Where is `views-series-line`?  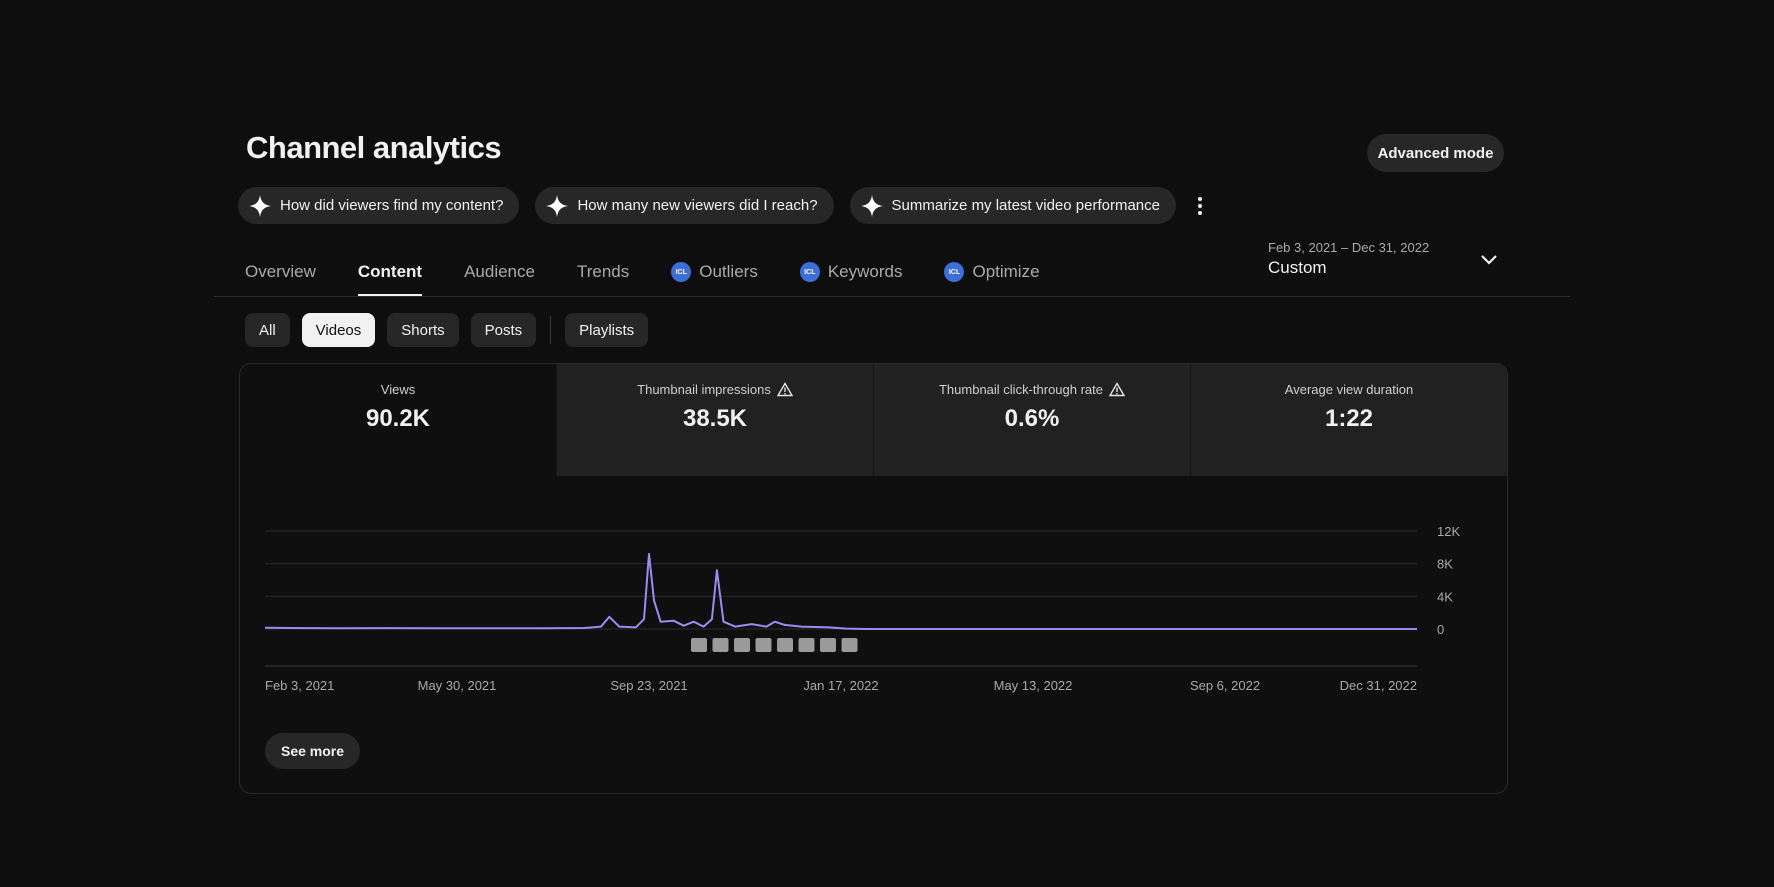 views-series-line is located at coordinates (840, 591).